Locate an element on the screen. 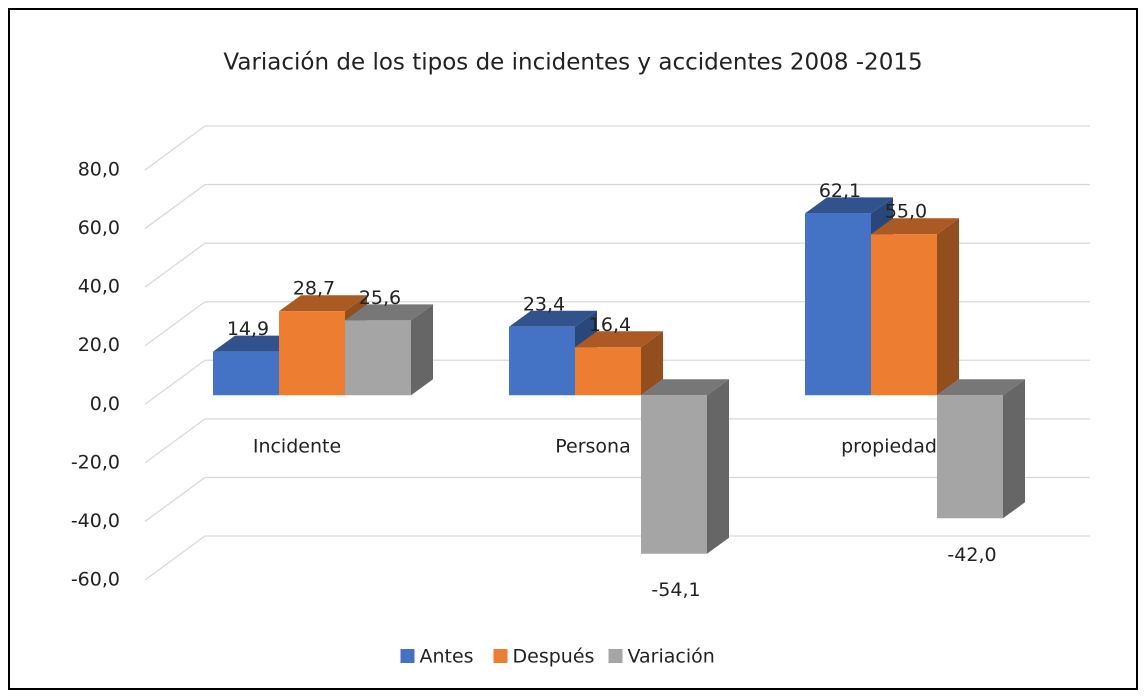 This screenshot has width=1146, height=697. y-tick-label: 40,0 is located at coordinates (99, 287).